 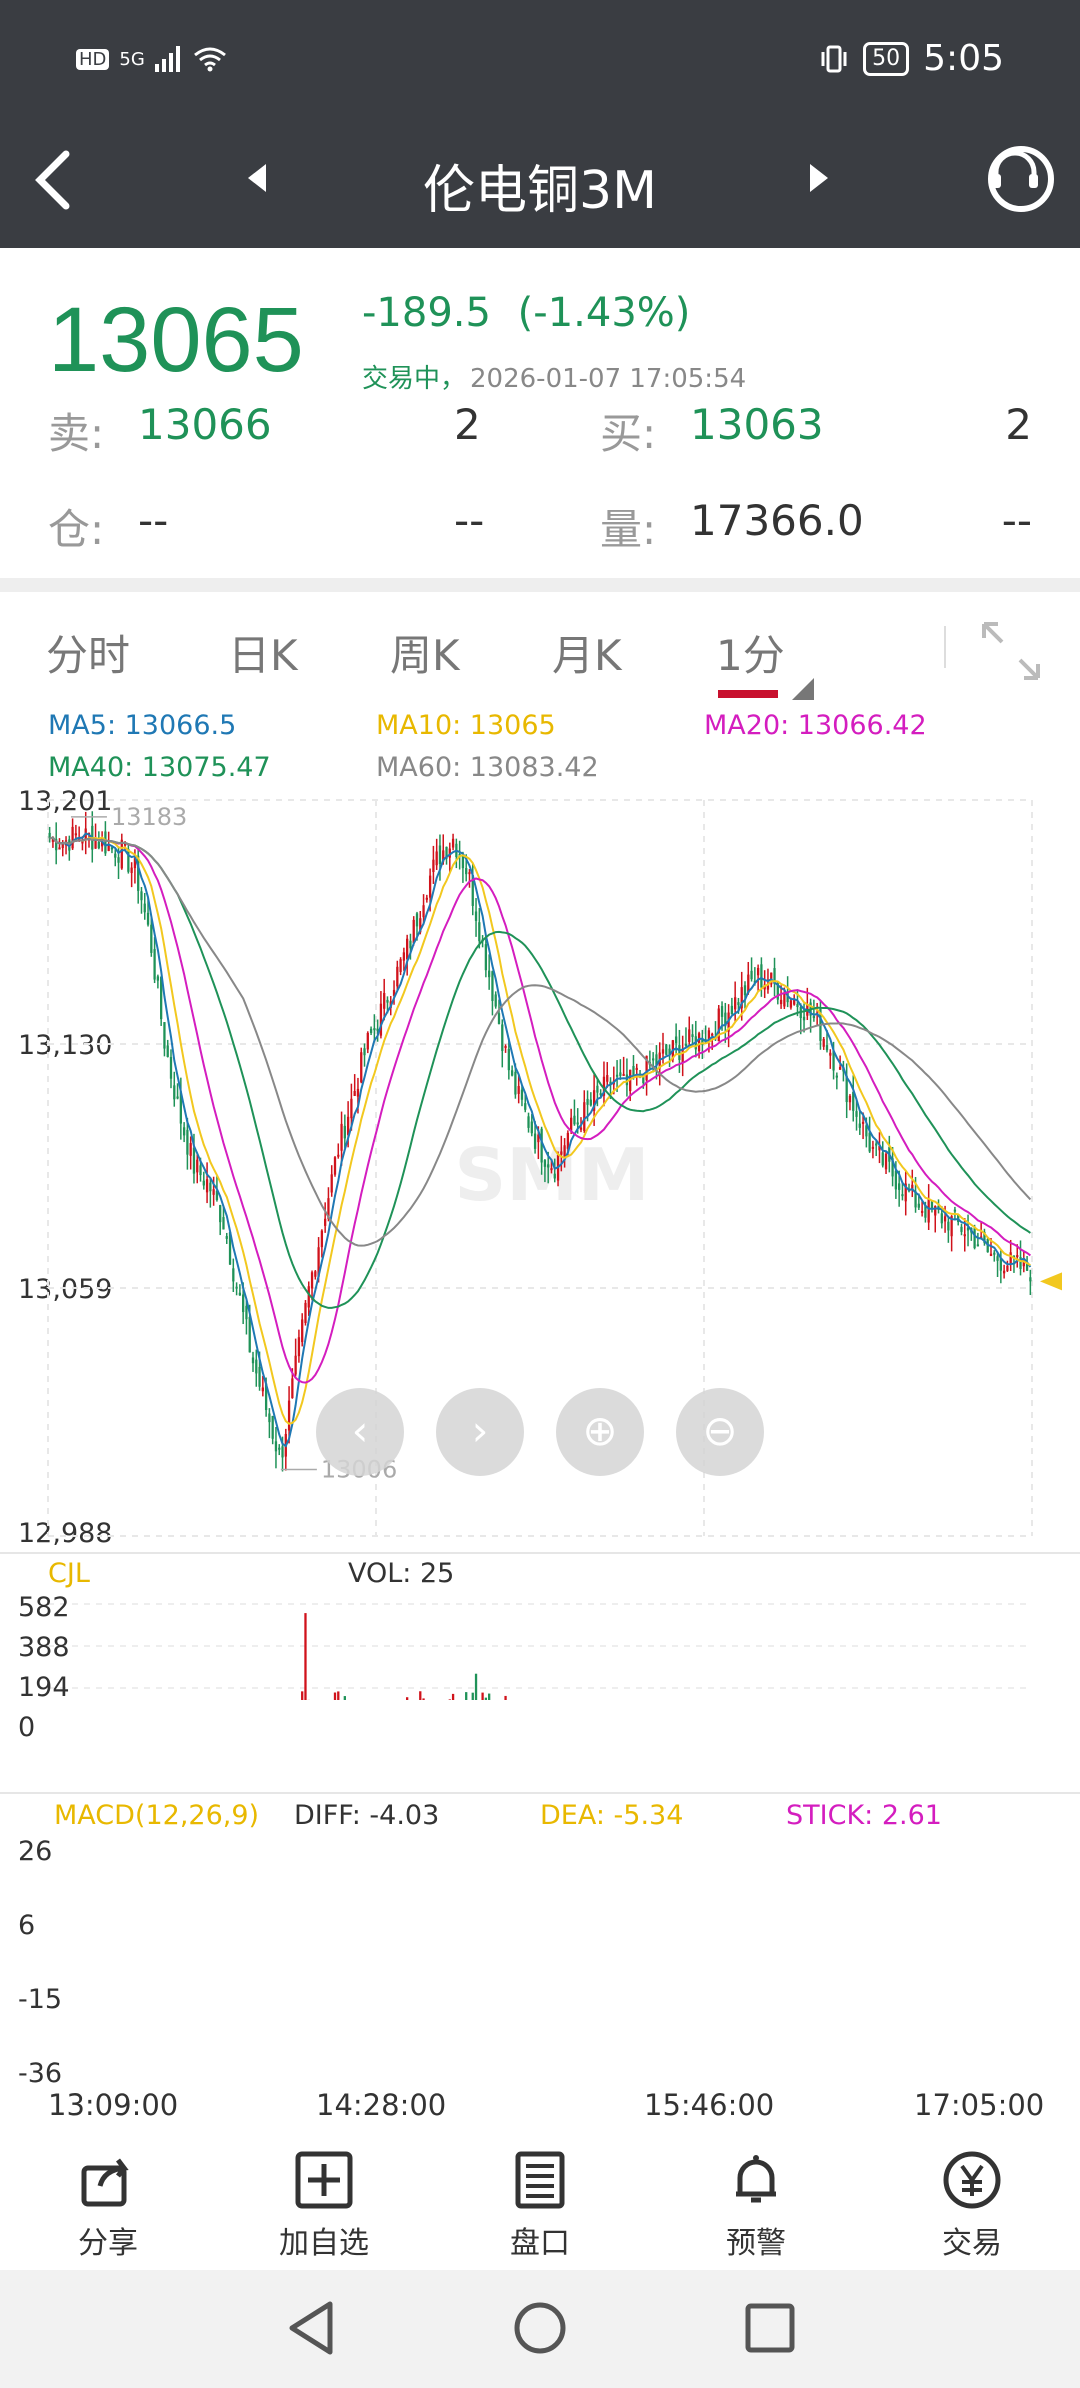 I want to click on sell-price: 13066, so click(x=205, y=424).